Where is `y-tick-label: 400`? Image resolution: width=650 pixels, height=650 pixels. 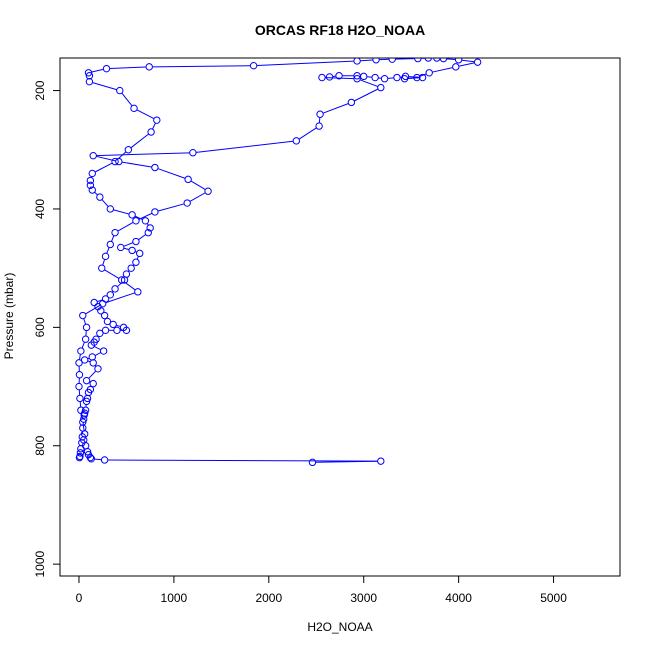 y-tick-label: 400 is located at coordinates (40, 209).